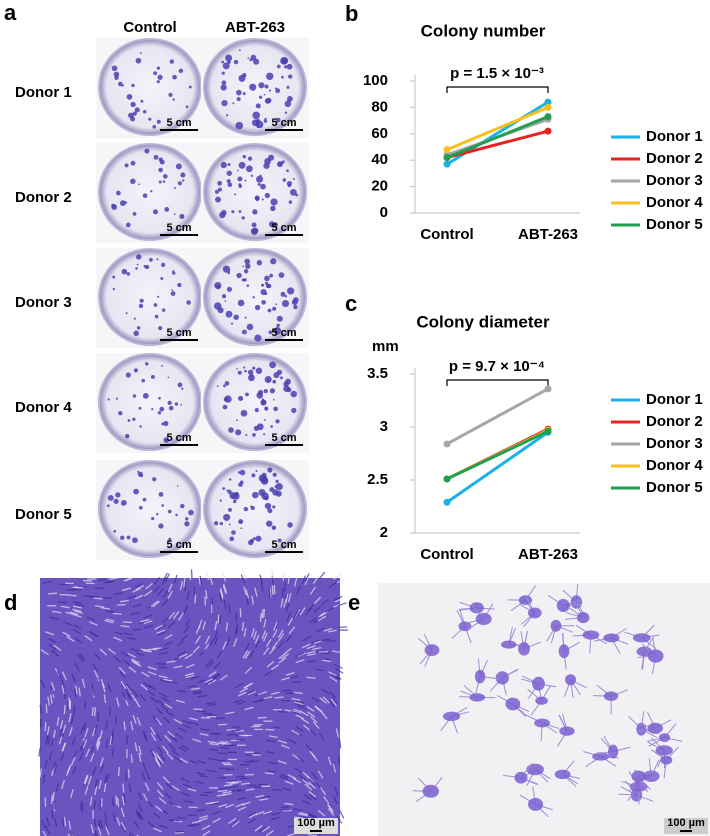  What do you see at coordinates (674, 399) in the screenshot?
I see `legend-label: Donor 1` at bounding box center [674, 399].